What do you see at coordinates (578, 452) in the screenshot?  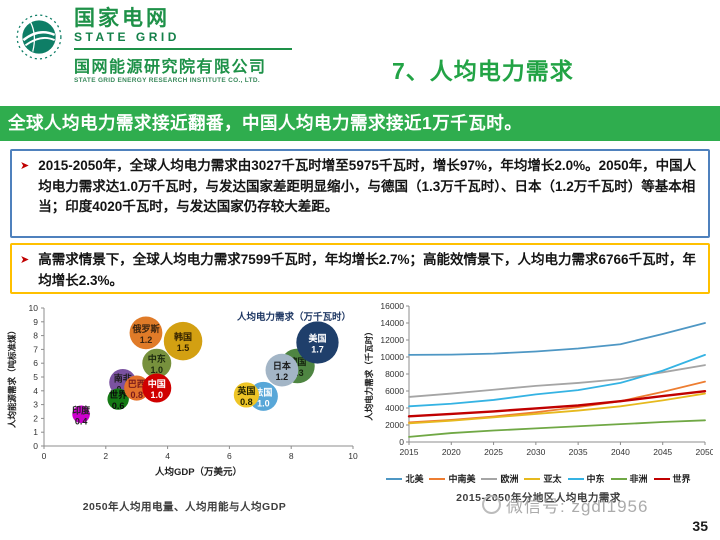 I see `svg-text: 2035` at bounding box center [578, 452].